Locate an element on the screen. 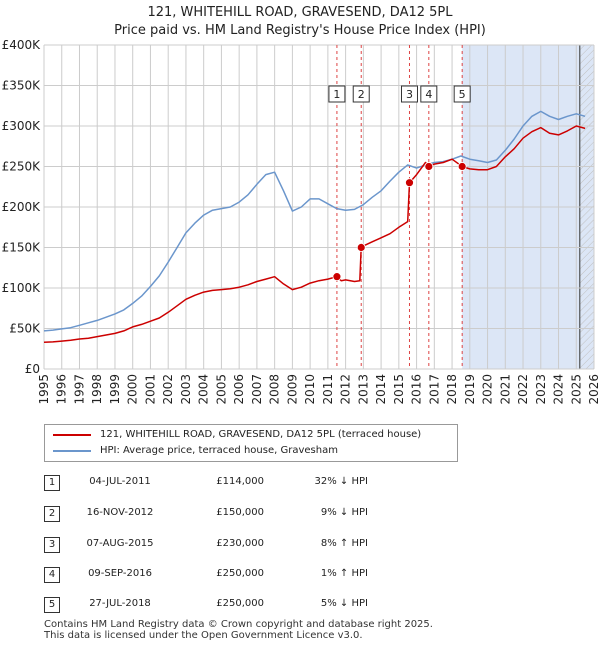 This screenshot has width=600, height=650. transaction-number: 3 is located at coordinates (52, 545).